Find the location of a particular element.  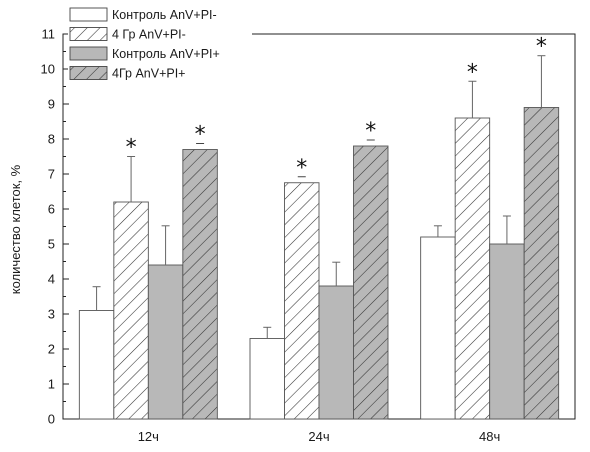

y-axis-label: количество клеток, % is located at coordinates (15, 229).